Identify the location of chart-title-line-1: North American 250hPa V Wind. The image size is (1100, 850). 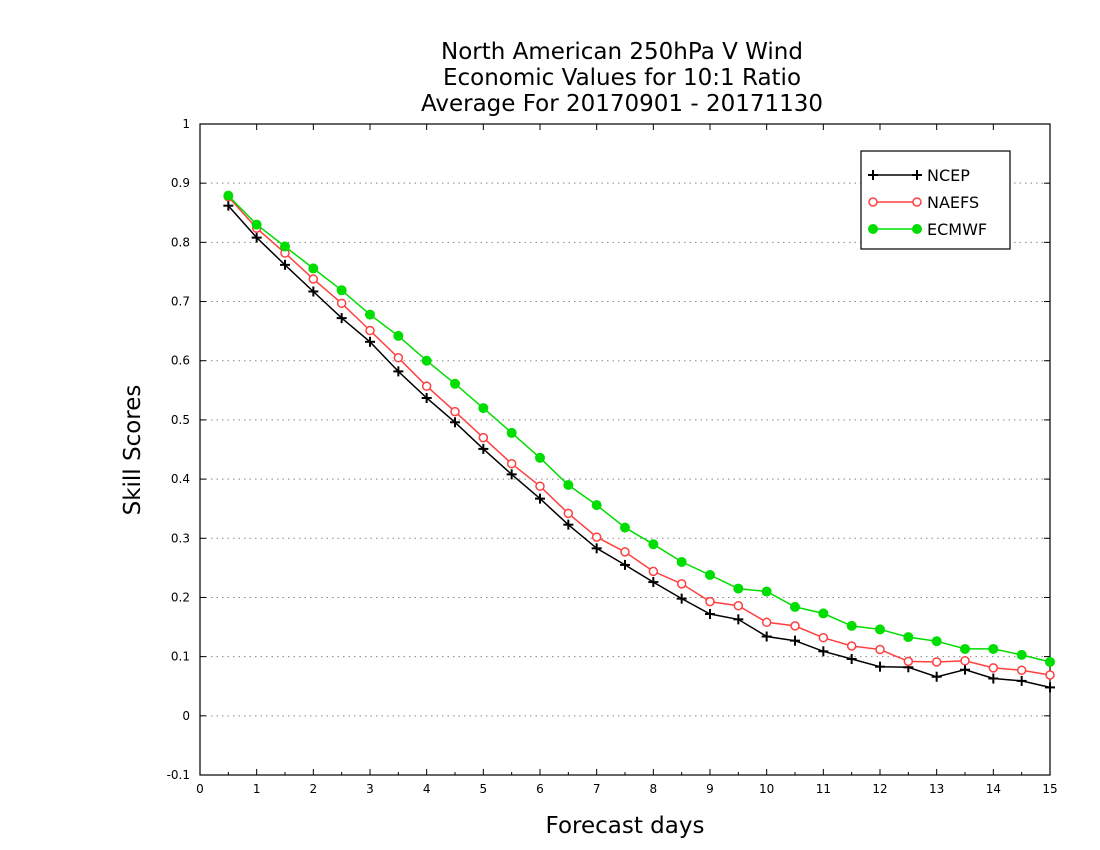
(622, 52).